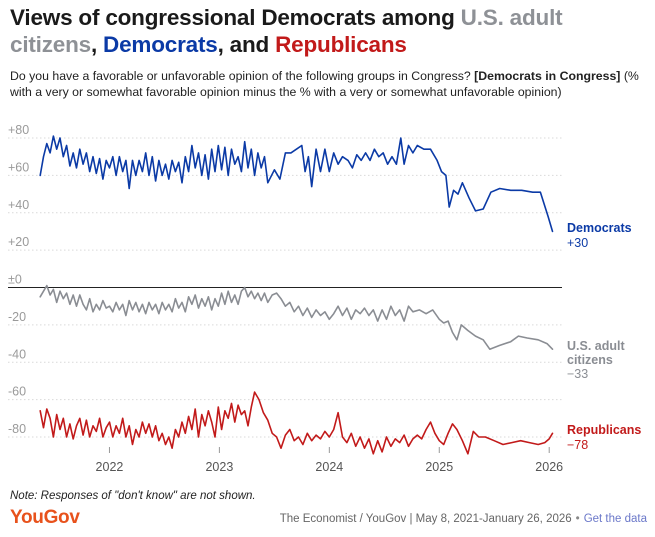 This screenshot has height=537, width=655. I want to click on title-sep-2: , and, so click(246, 44).